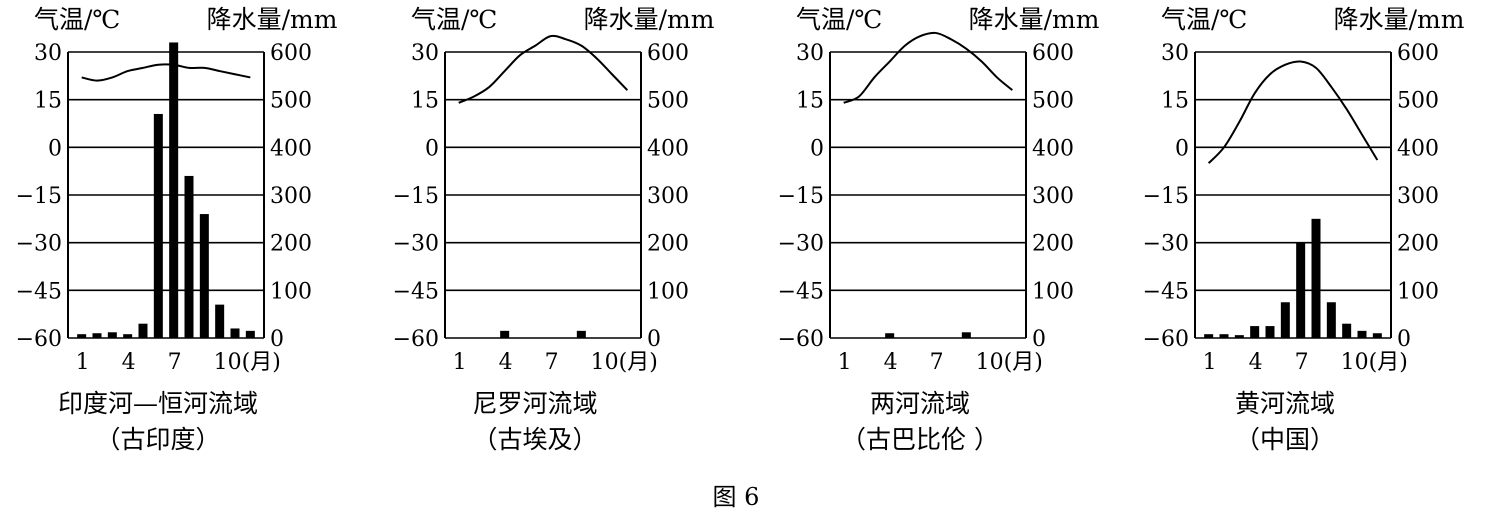 The image size is (1487, 513). I want to click on chart-title: 印度河—恒河流域, so click(158, 403).